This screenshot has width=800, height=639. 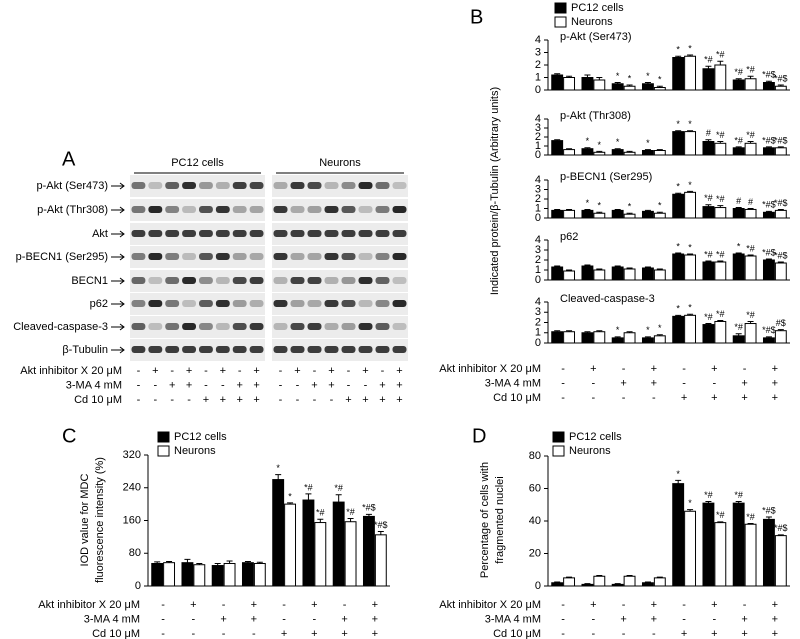 What do you see at coordinates (69, 436) in the screenshot?
I see `panel-letter: C` at bounding box center [69, 436].